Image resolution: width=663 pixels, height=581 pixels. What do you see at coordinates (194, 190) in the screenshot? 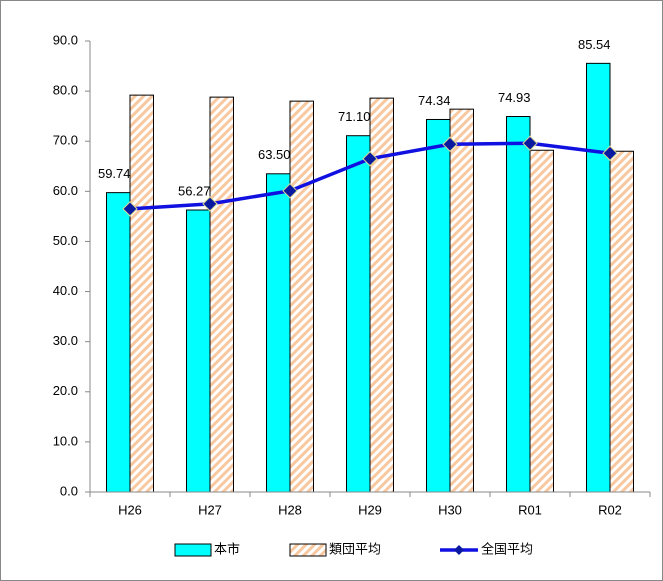
I see `data-label: 56.27` at bounding box center [194, 190].